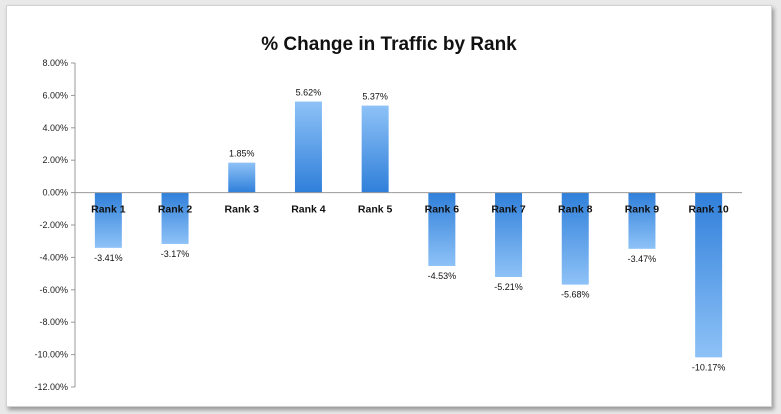 The width and height of the screenshot is (781, 414). I want to click on x-category-label: Rank 4, so click(308, 210).